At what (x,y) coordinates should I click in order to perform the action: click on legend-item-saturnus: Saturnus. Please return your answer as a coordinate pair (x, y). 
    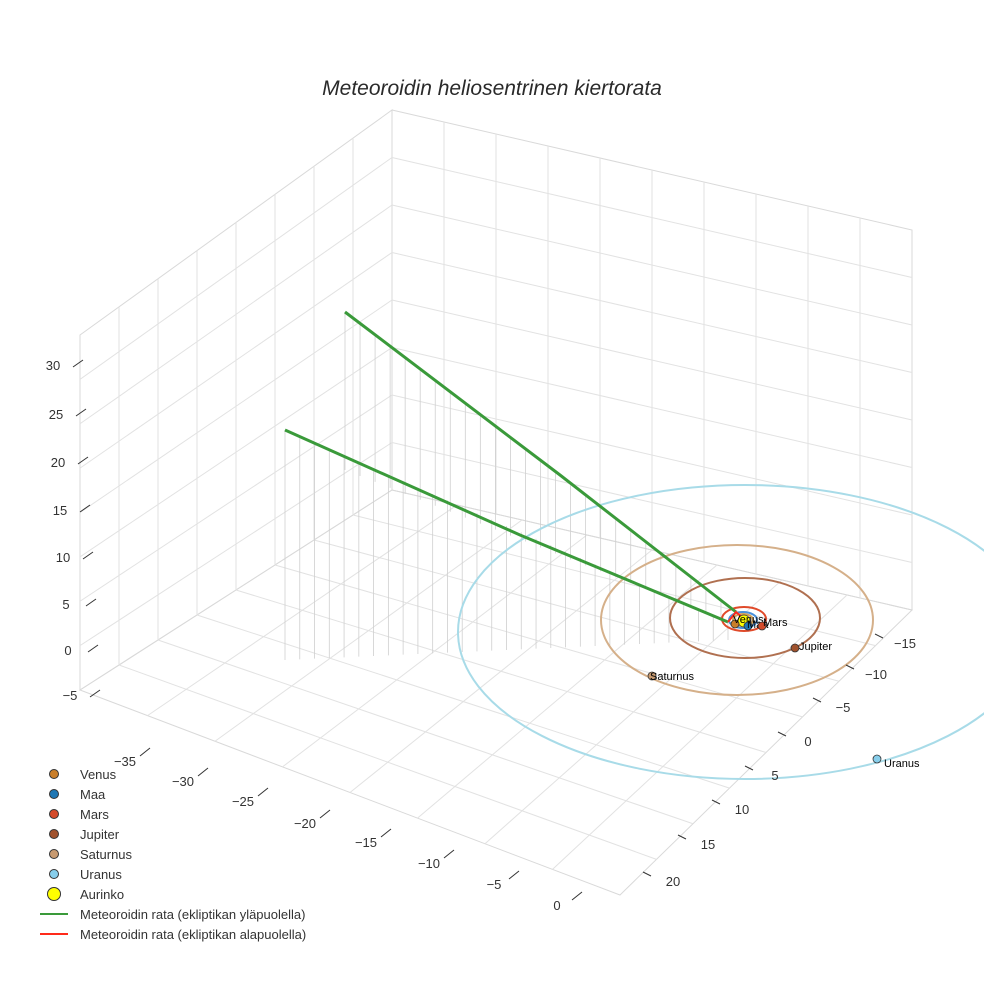
    Looking at the image, I should click on (170, 854).